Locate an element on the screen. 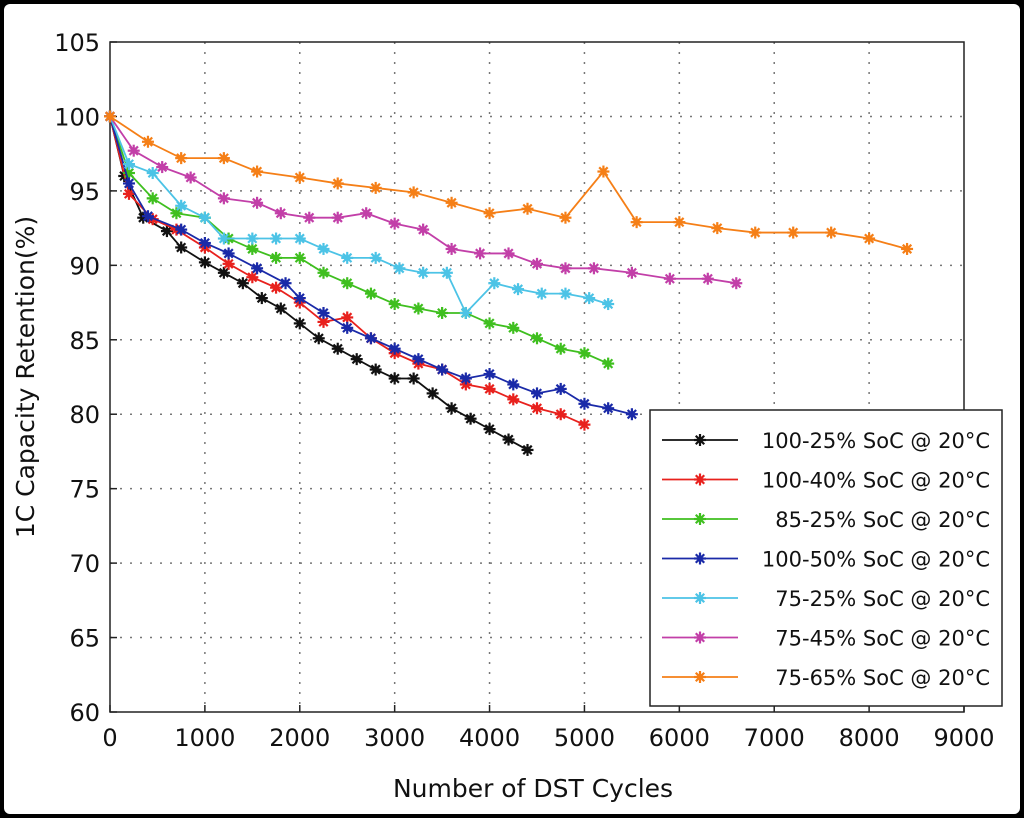  y-tick-label: 85 is located at coordinates (84, 341).